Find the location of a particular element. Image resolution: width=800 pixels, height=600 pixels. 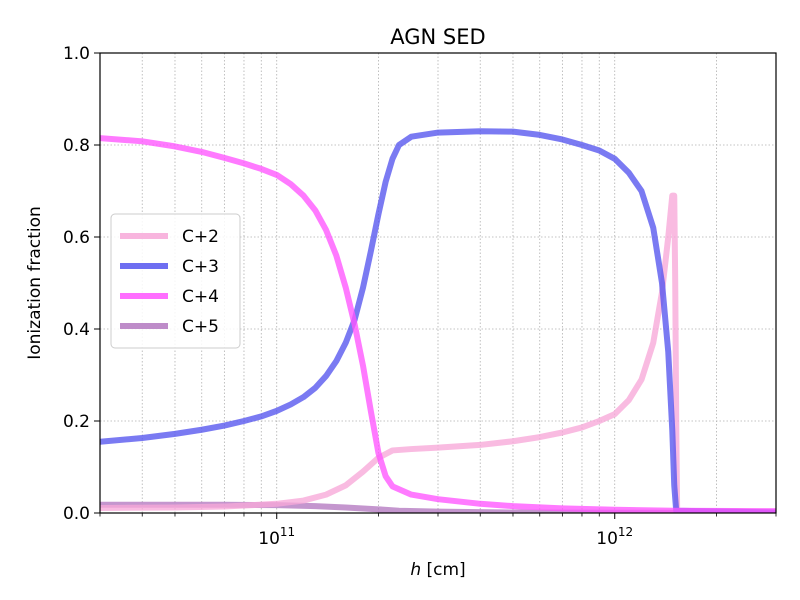

legend-frame is located at coordinates (175, 281).